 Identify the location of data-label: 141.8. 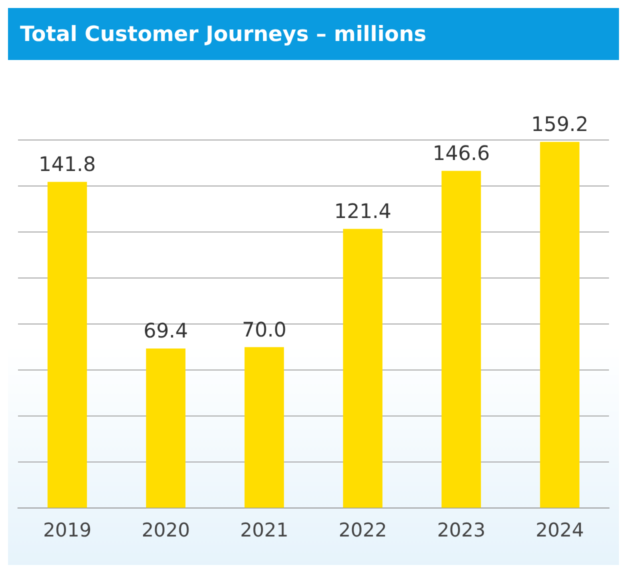
(67, 164).